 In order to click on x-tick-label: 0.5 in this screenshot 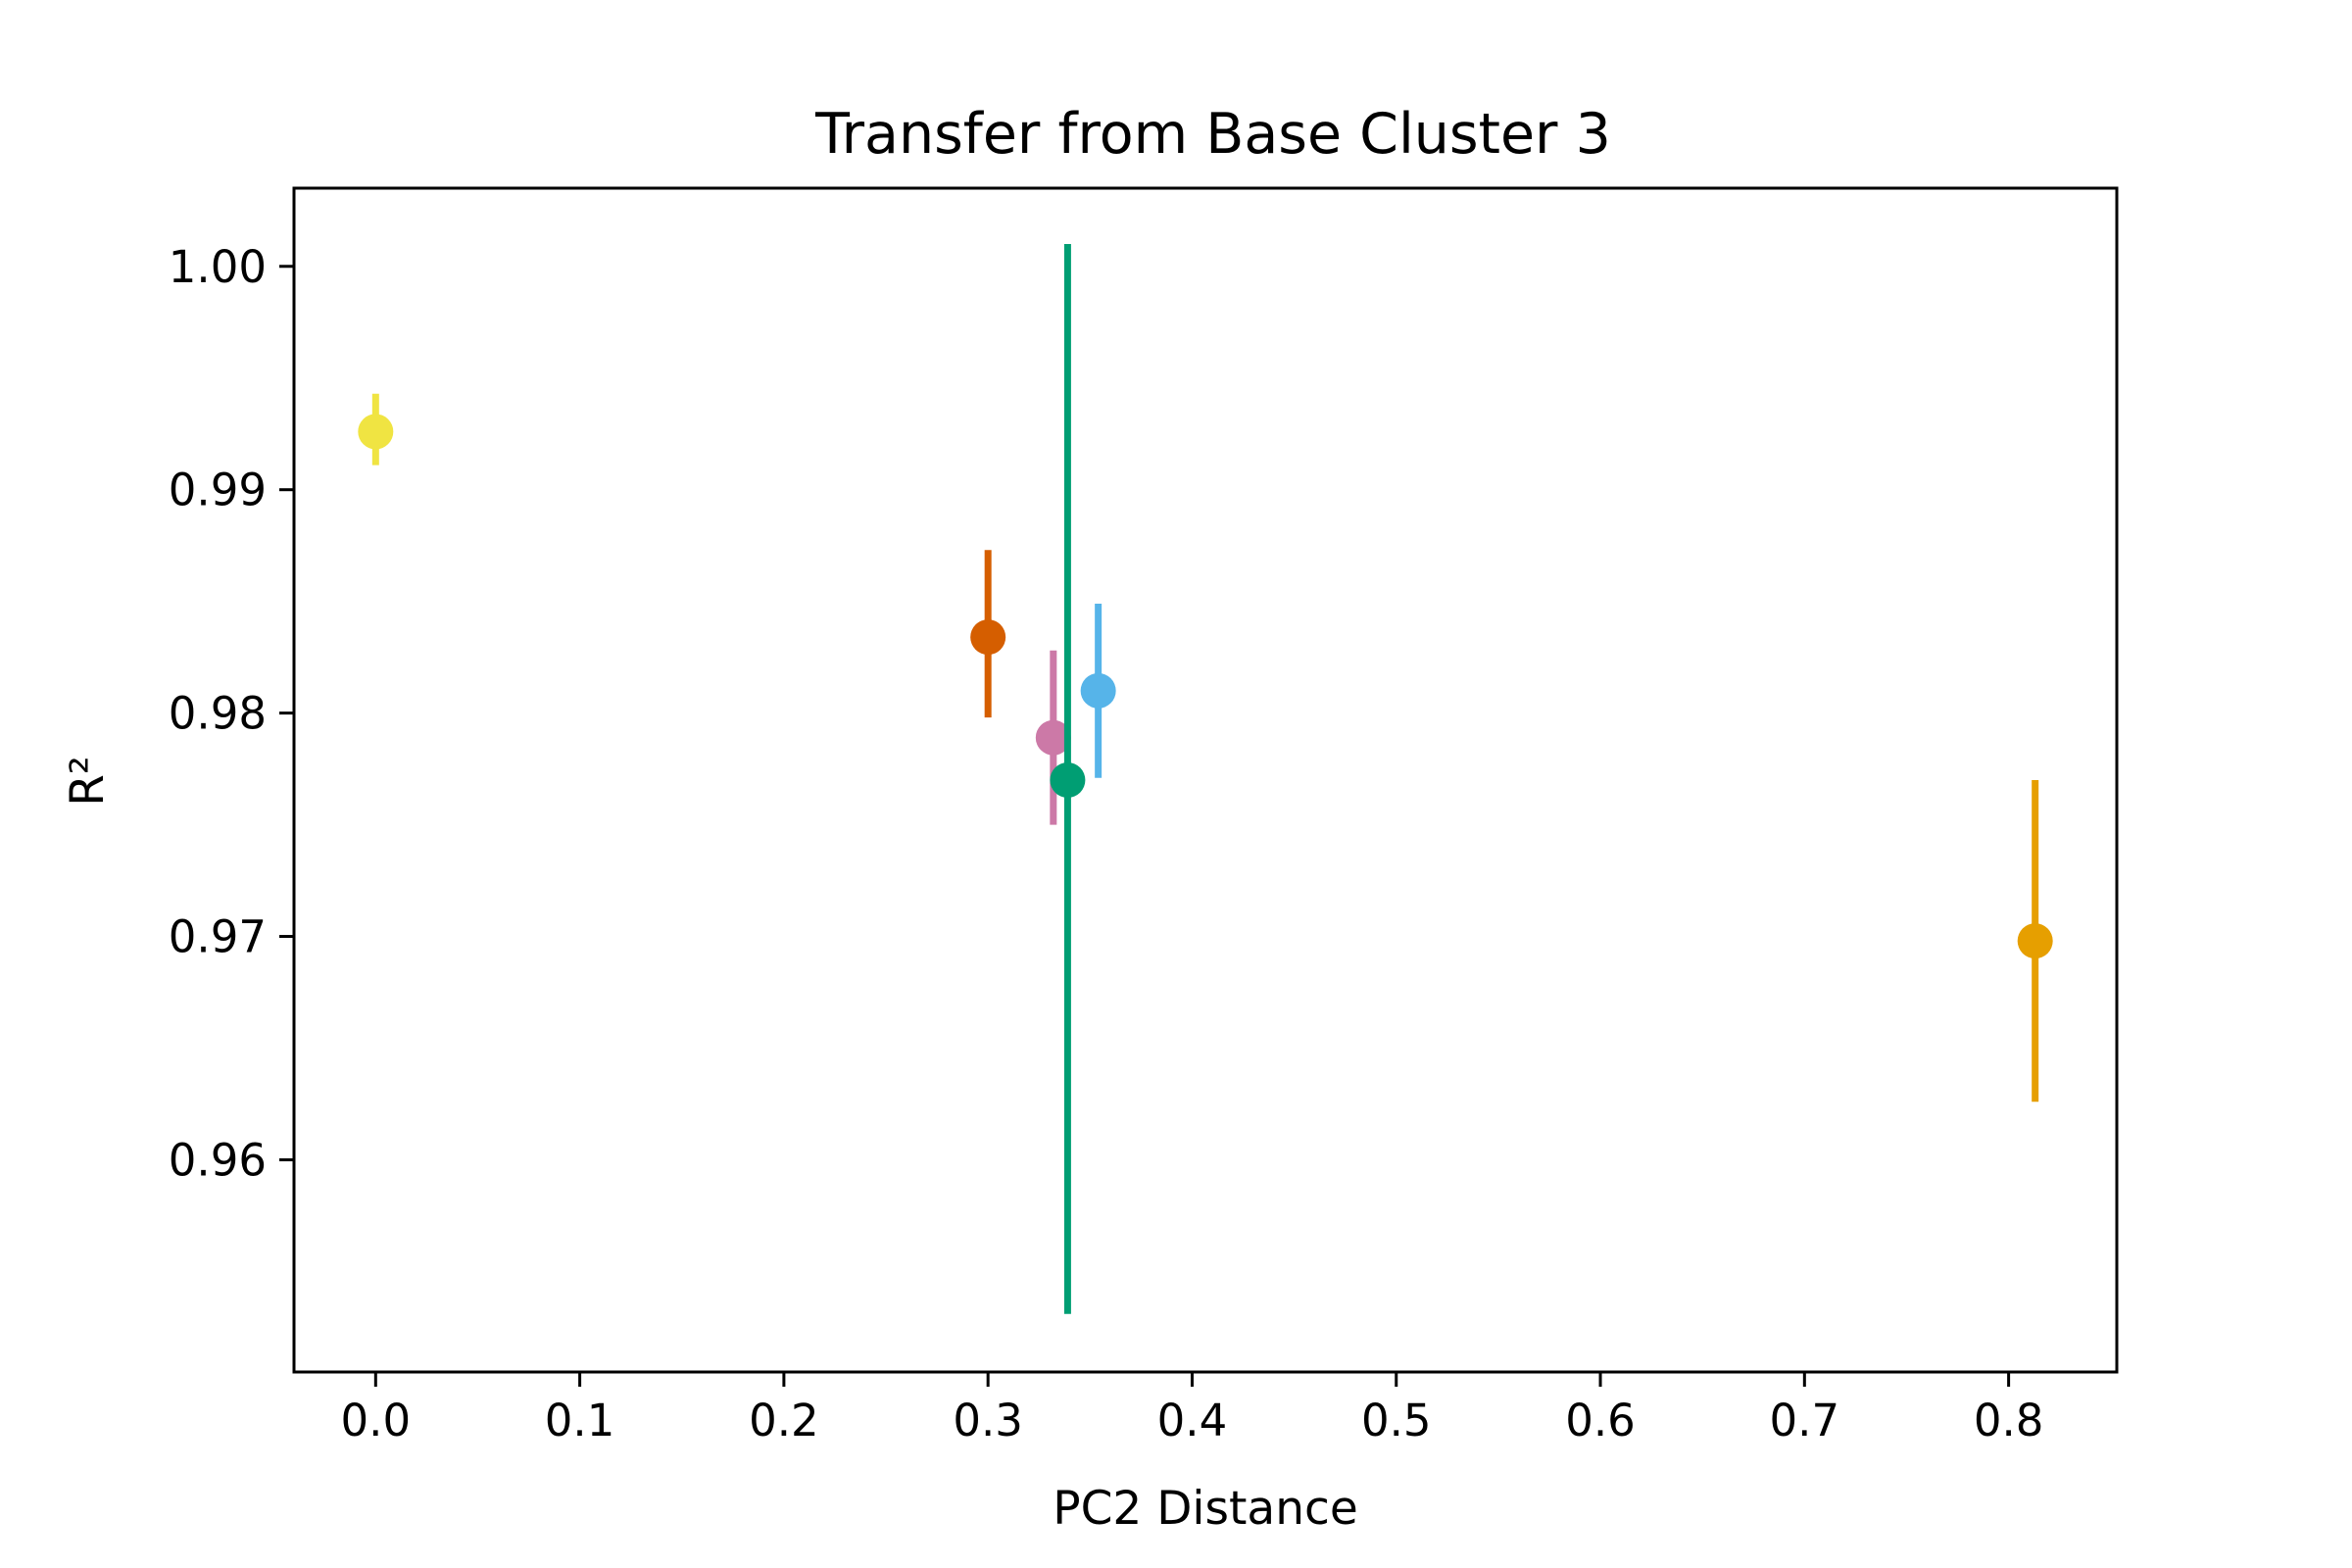, I will do `click(1396, 1420)`.